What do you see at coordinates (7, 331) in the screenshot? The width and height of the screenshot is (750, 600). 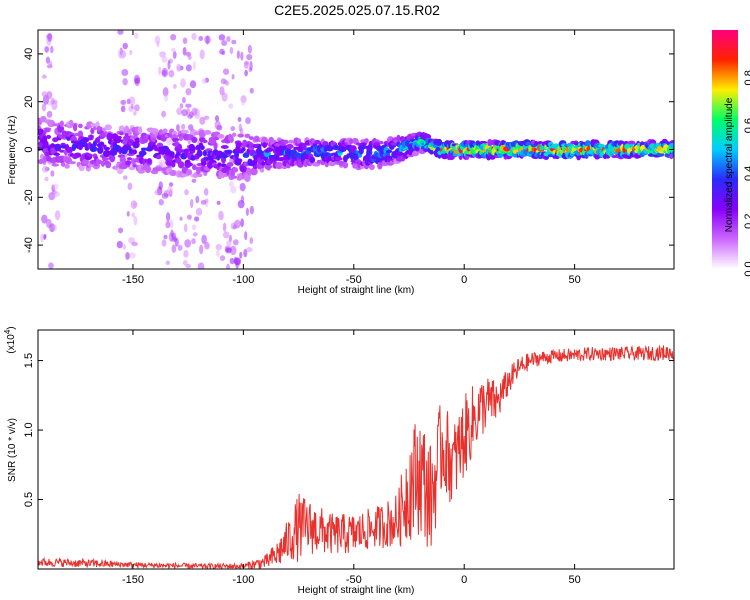 I see `snr-scale-exponent: 4` at bounding box center [7, 331].